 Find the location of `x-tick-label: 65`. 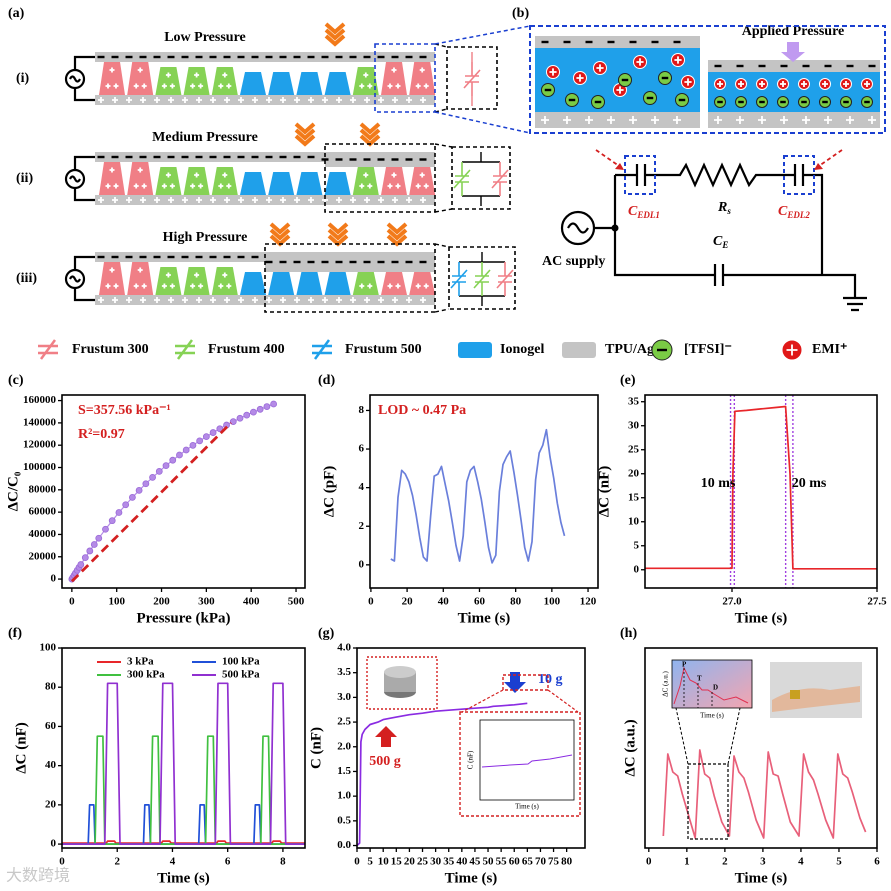

x-tick-label: 65 is located at coordinates (528, 862).